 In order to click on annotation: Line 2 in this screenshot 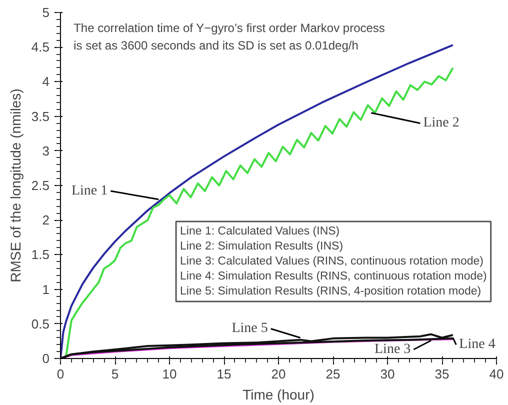, I will do `click(441, 123)`.